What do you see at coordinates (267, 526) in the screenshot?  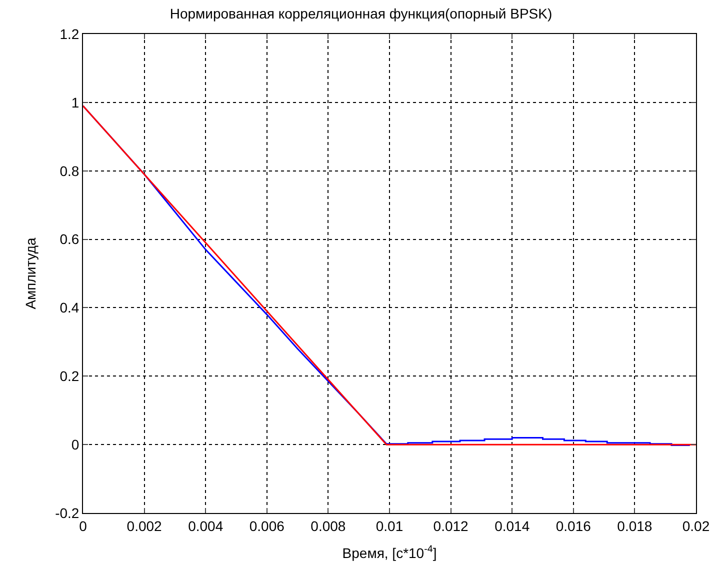 I see `x-tick-label: 0.006` at bounding box center [267, 526].